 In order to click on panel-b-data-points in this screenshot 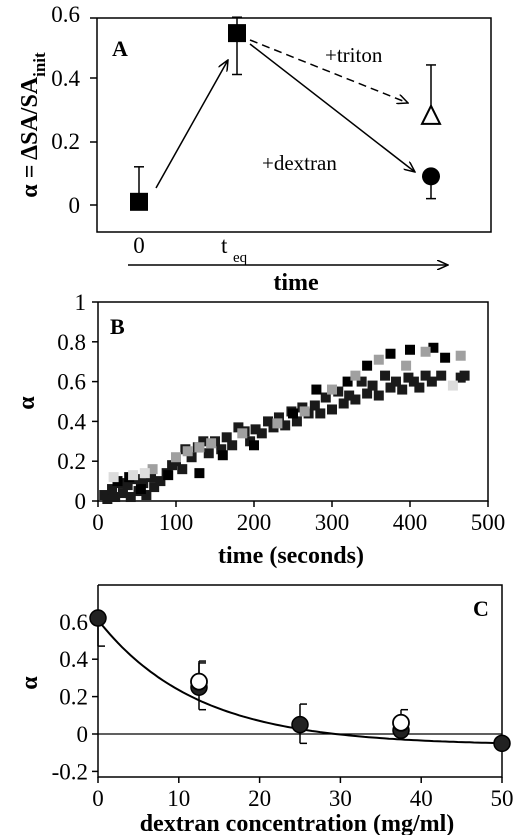, I will do `click(284, 423)`.